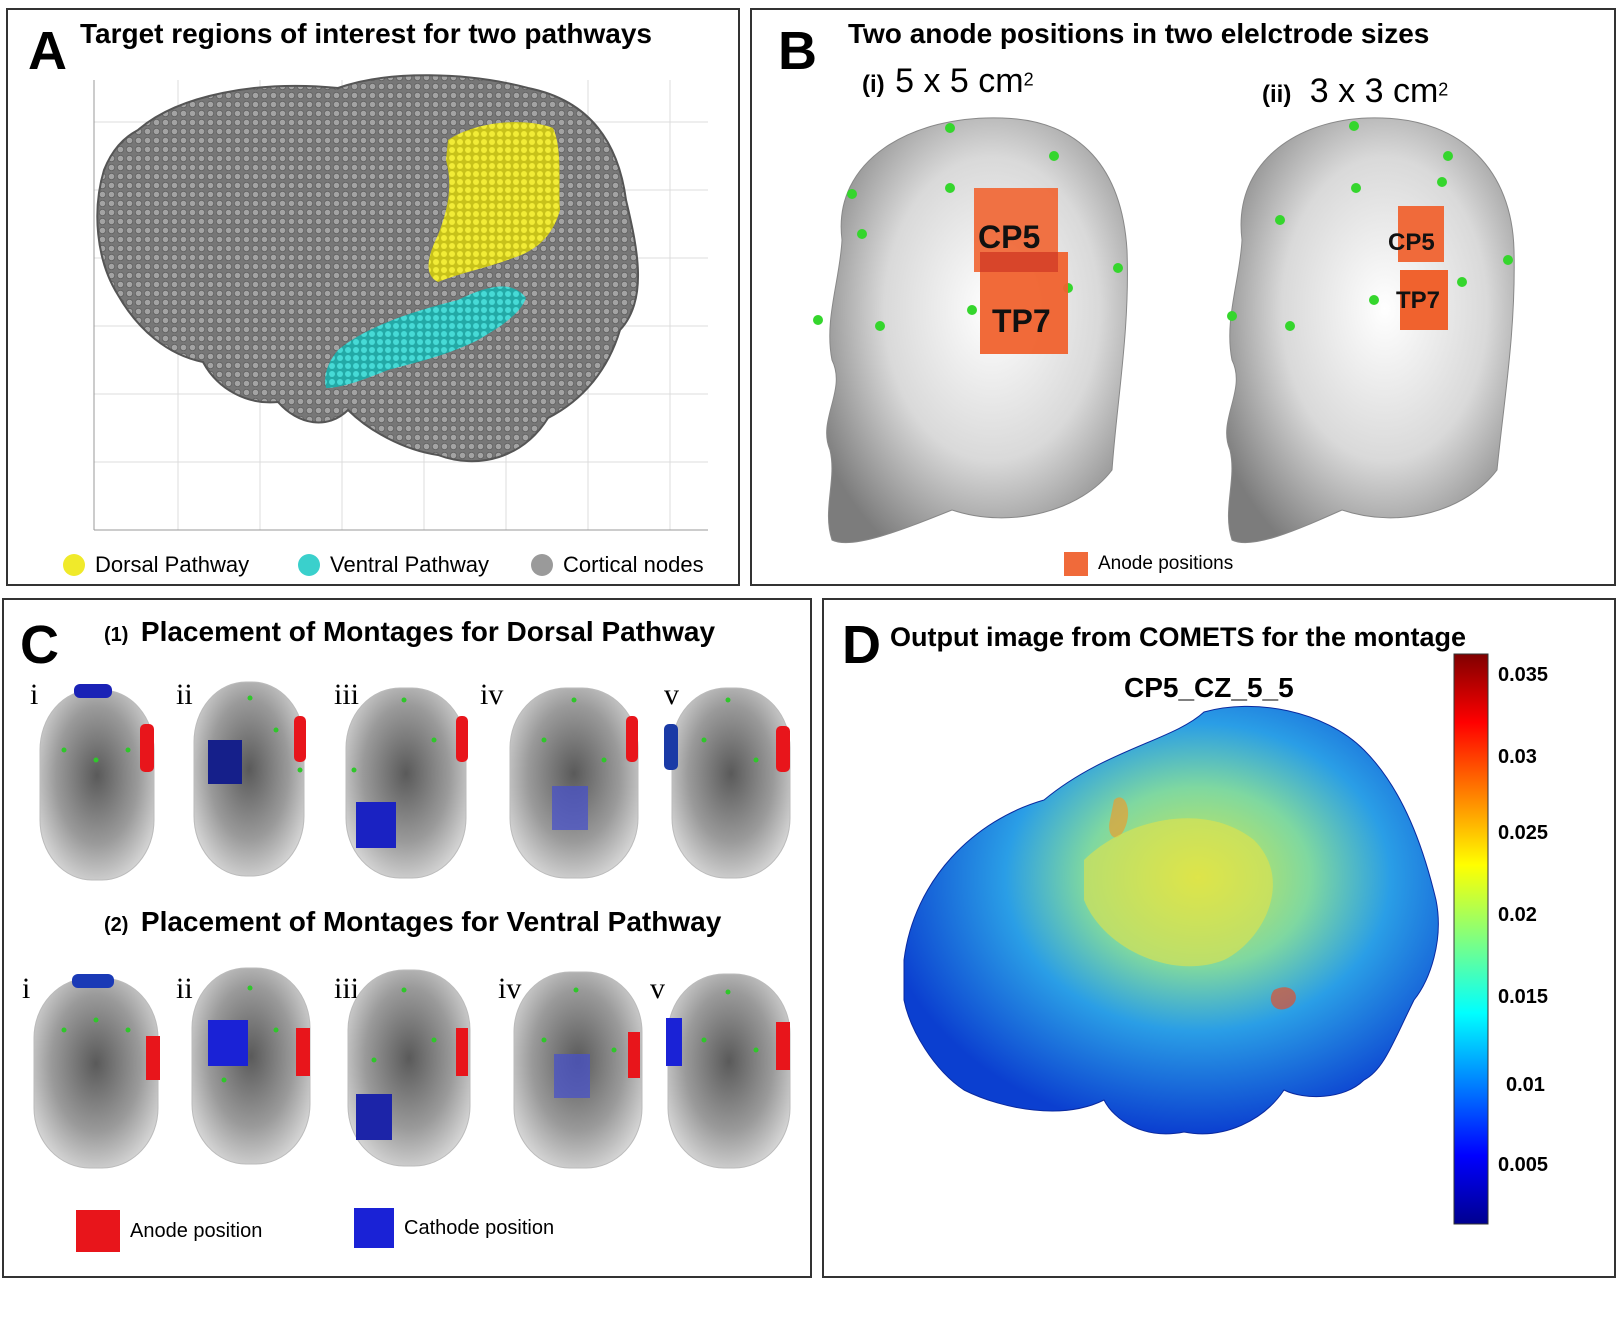 The width and height of the screenshot is (1619, 1321). What do you see at coordinates (300, 739) in the screenshot?
I see `anode-1-ii` at bounding box center [300, 739].